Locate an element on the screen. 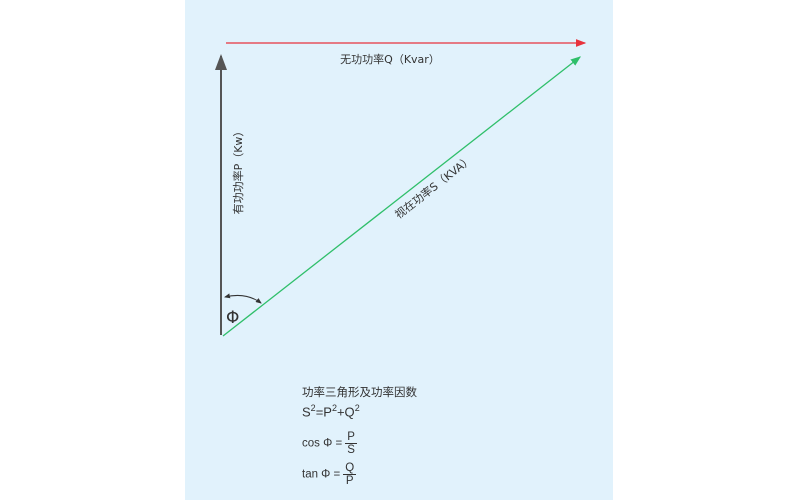 The image size is (800, 500). formula-pythagoras: S2=P2+Q2 is located at coordinates (331, 411).